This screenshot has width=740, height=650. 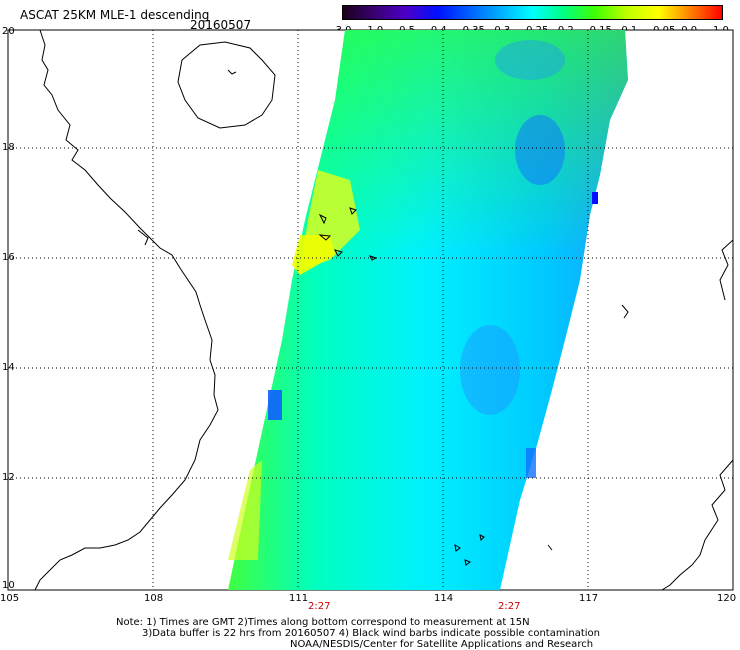 What do you see at coordinates (8, 31) in the screenshot?
I see `lat-label-20: 20` at bounding box center [8, 31].